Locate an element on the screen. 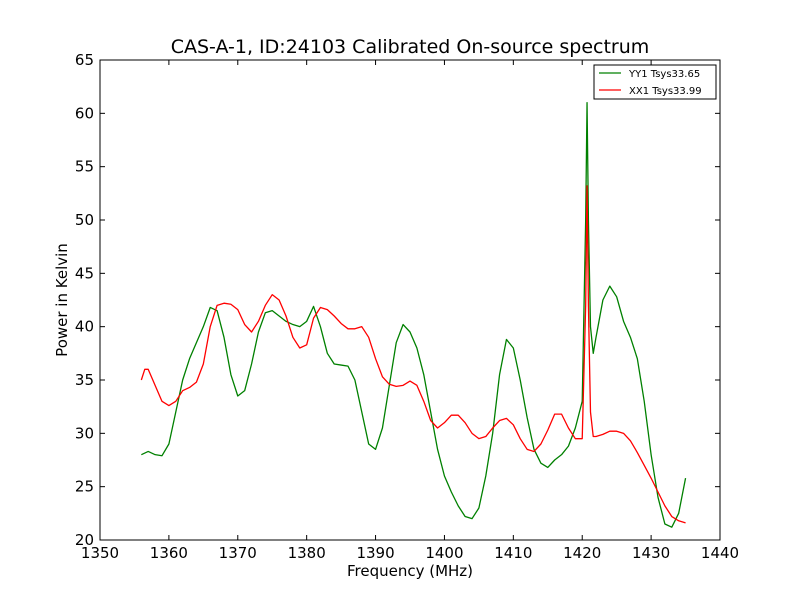  y-tick-label: 55 is located at coordinates (84, 167).